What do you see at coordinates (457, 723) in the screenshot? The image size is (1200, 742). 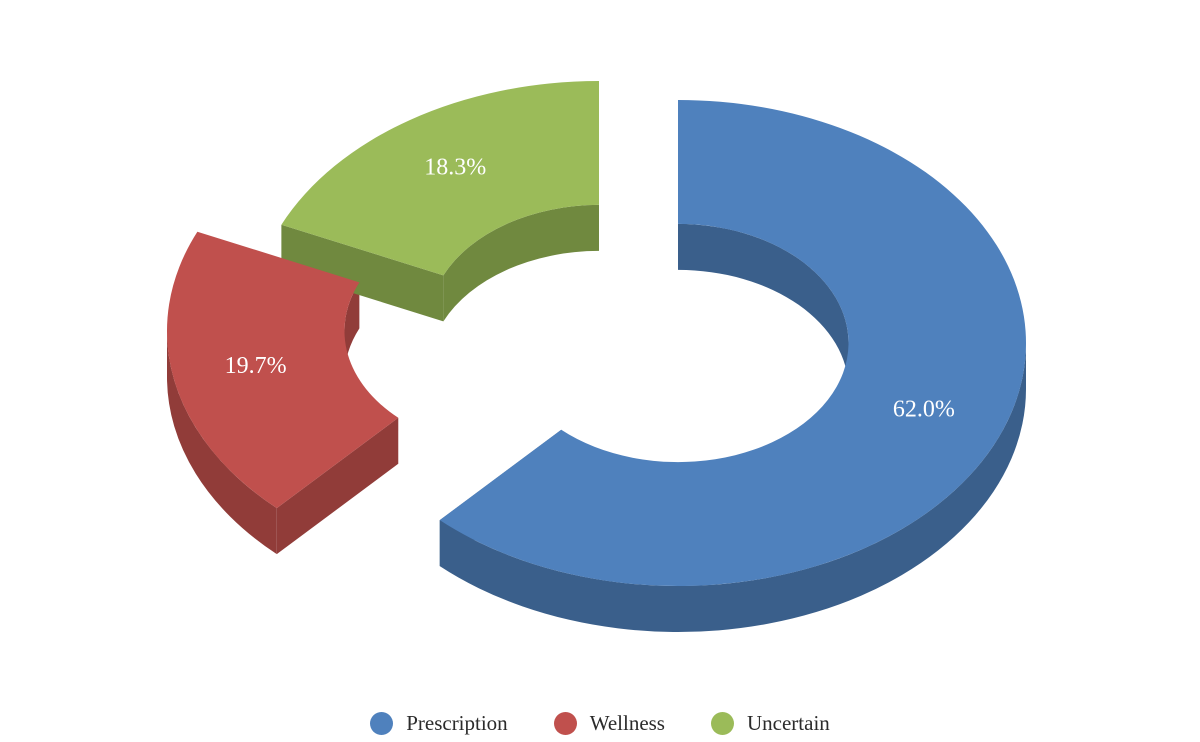 I see `legend-label-prescription: Prescription` at bounding box center [457, 723].